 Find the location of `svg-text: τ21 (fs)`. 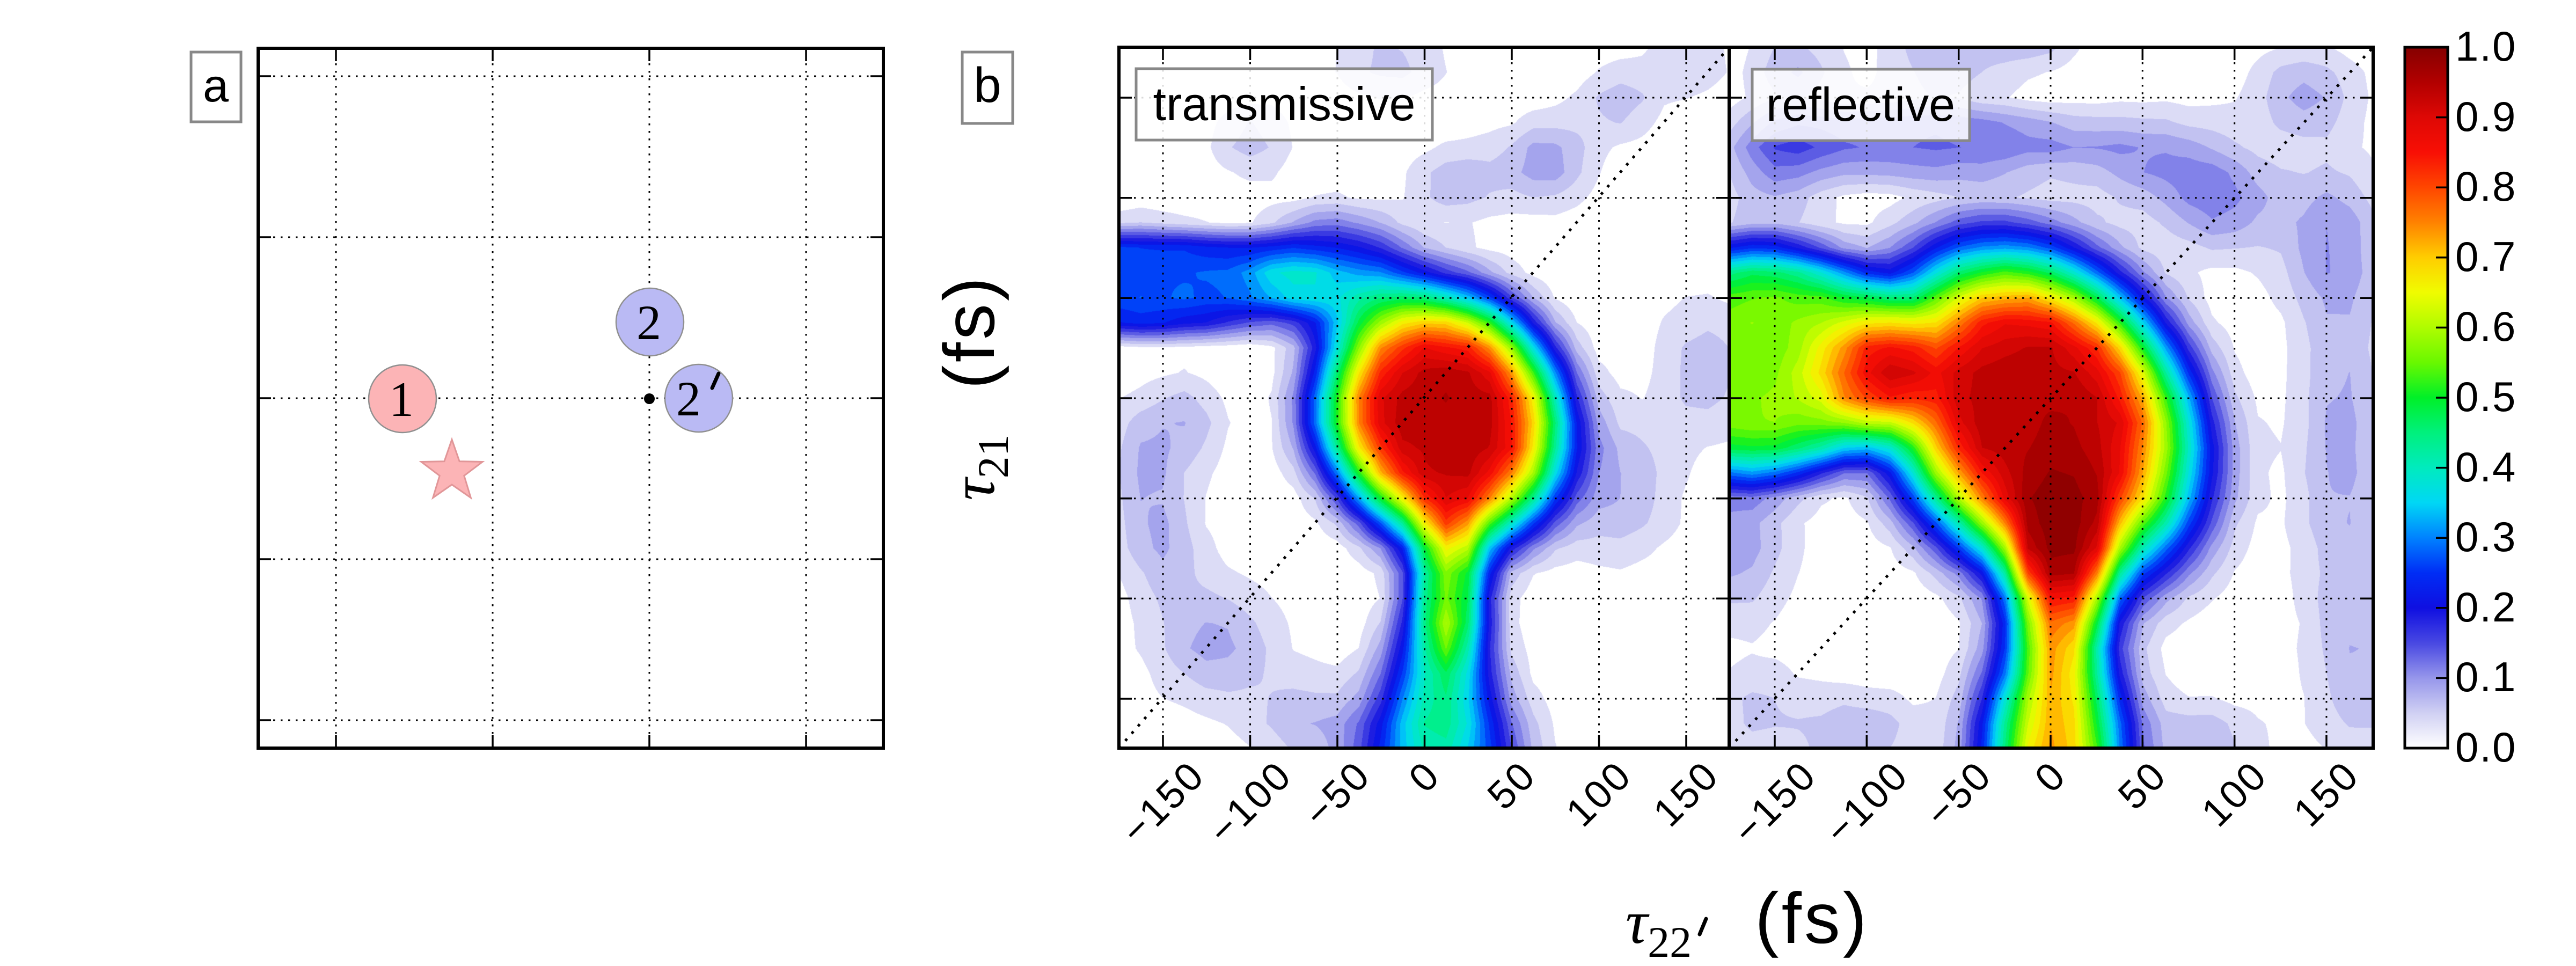

svg-text: τ21 (fs) is located at coordinates (974, 387).